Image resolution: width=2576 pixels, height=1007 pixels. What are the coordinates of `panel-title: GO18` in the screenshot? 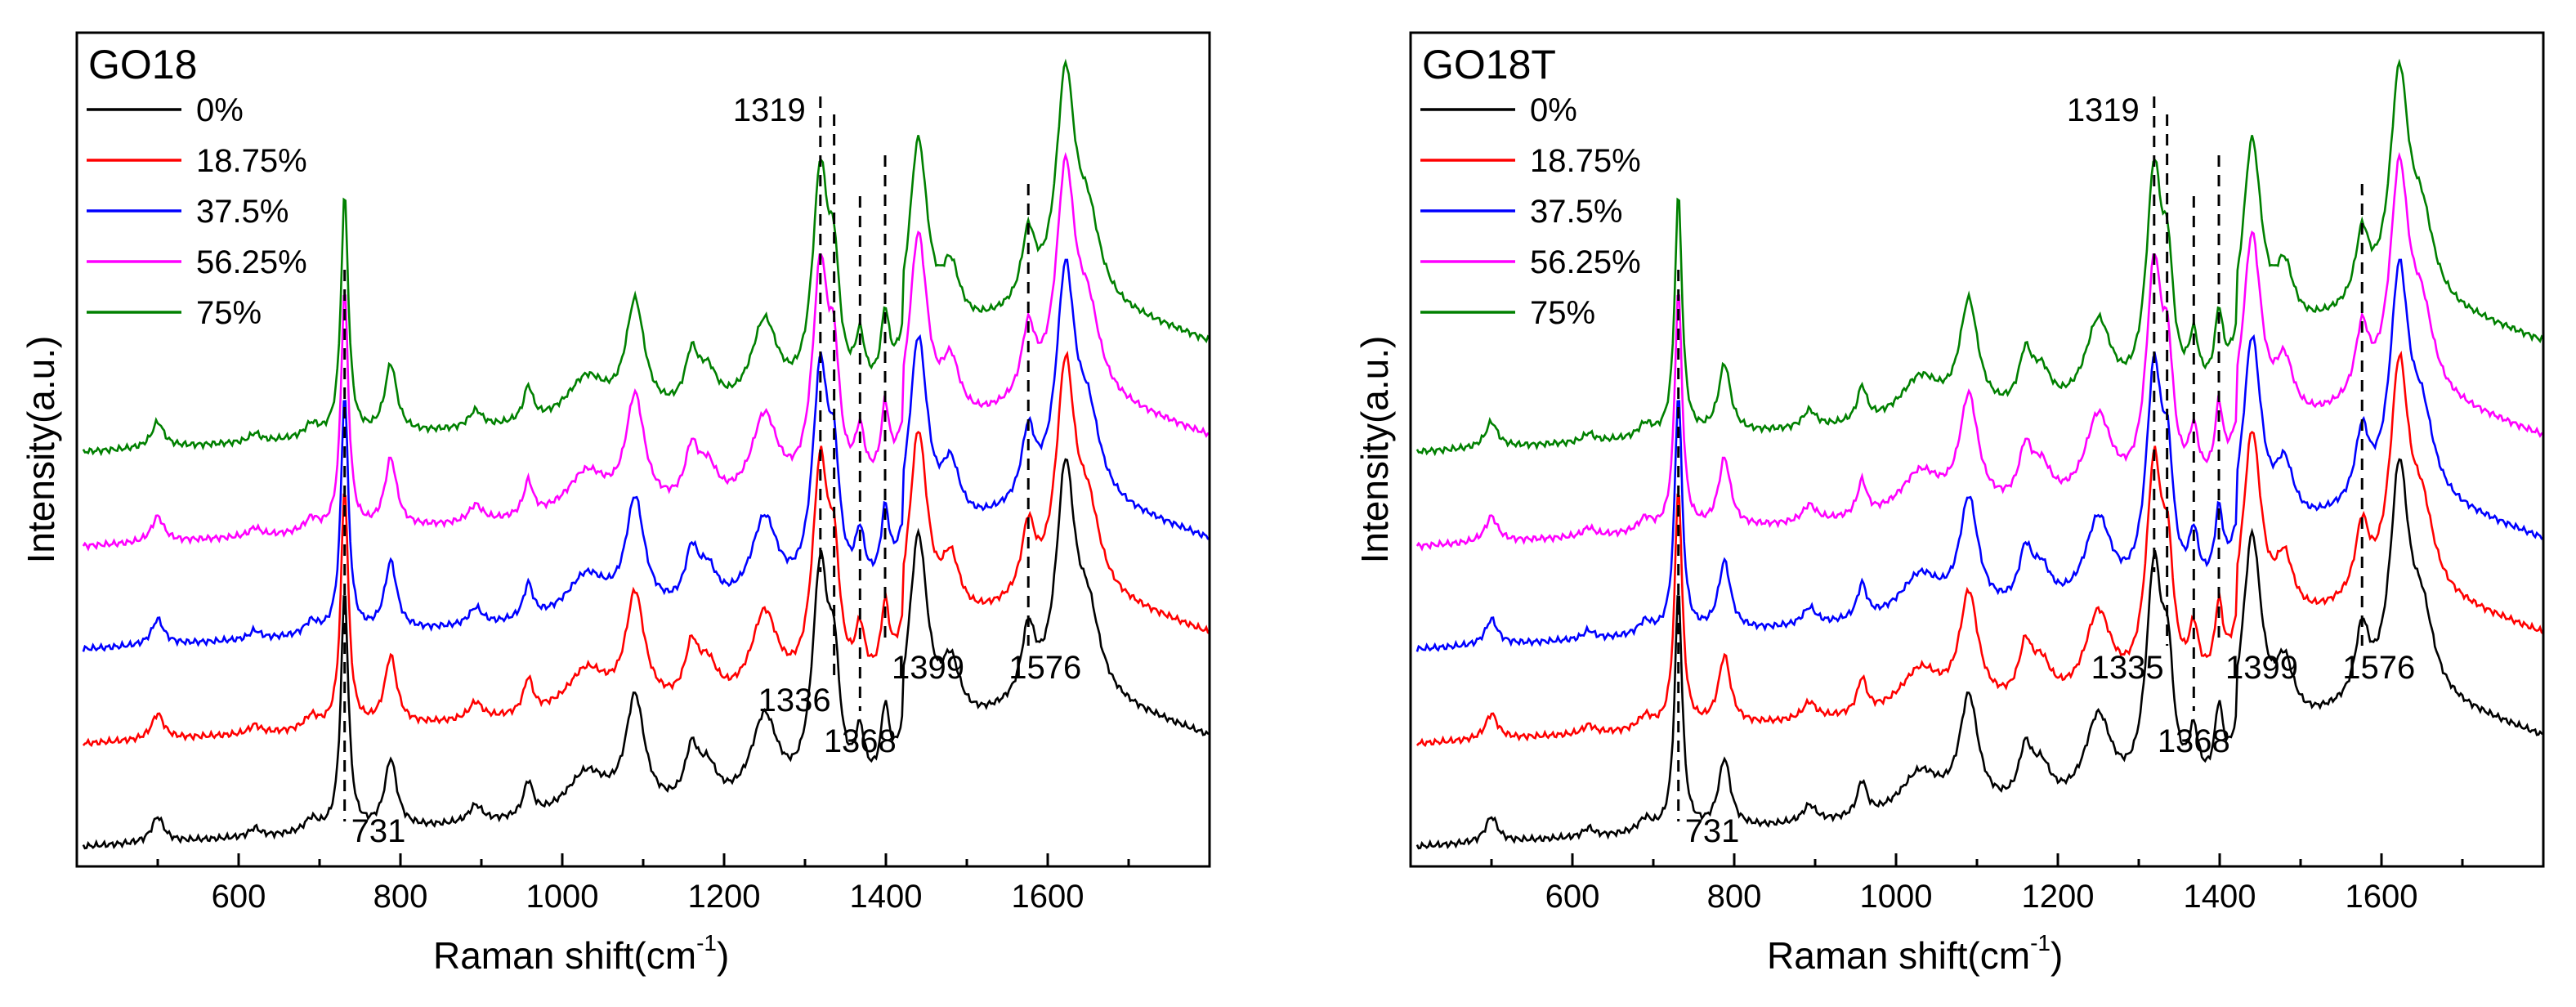 It's located at (142, 64).